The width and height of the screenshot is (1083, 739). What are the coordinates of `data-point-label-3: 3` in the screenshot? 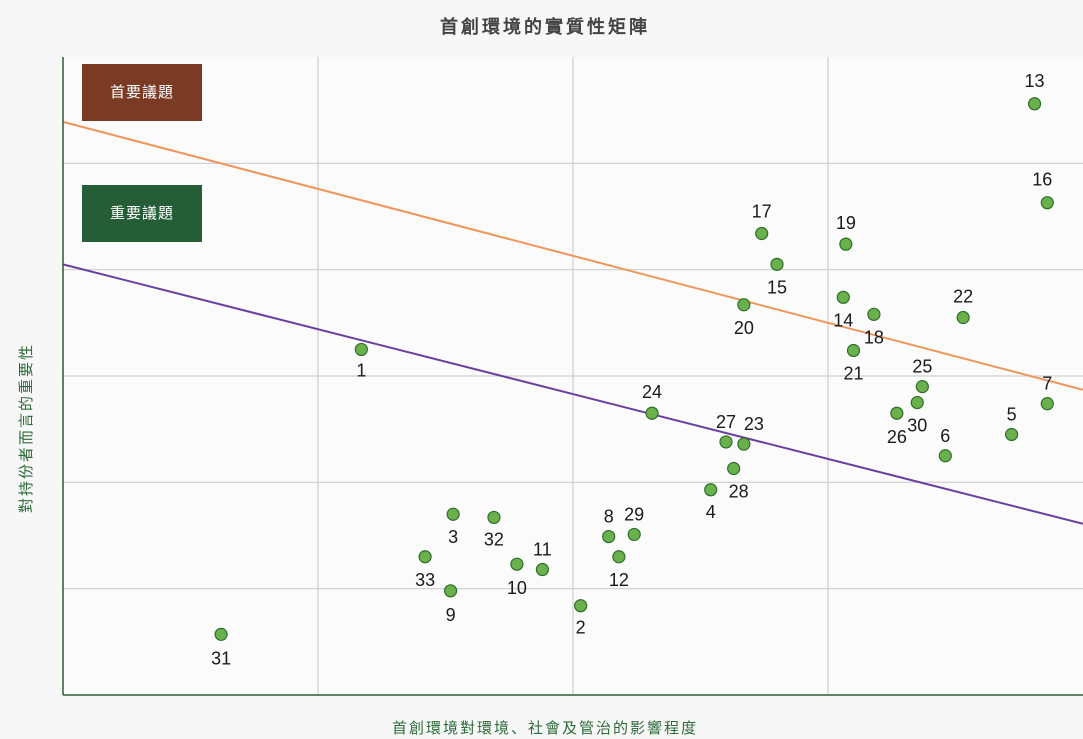 It's located at (453, 537).